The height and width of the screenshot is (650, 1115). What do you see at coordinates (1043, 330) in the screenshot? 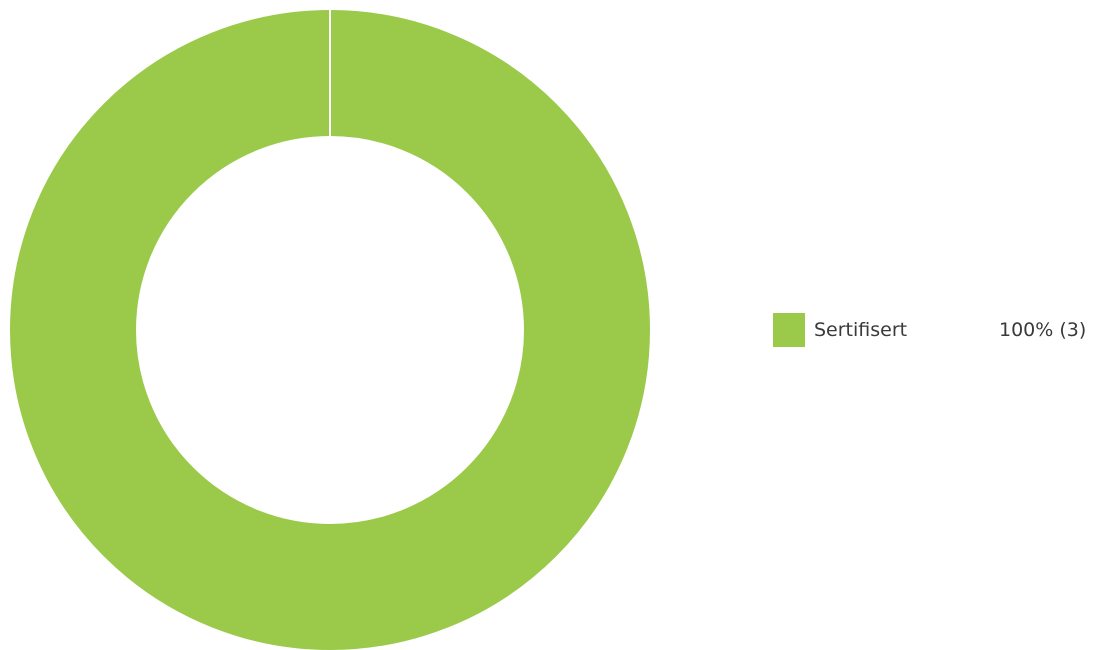
I see `legend-value: 100% (3)` at bounding box center [1043, 330].